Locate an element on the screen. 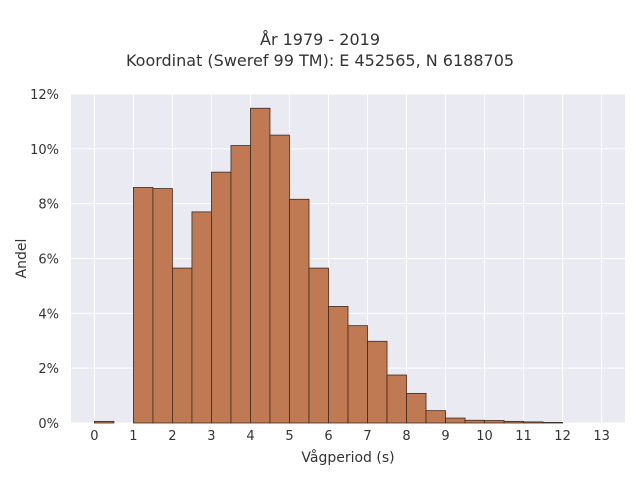 This screenshot has width=640, height=480. y-axis-ticks: 0% 2% 4% 6% 8% 10% 12% is located at coordinates (44, 260).